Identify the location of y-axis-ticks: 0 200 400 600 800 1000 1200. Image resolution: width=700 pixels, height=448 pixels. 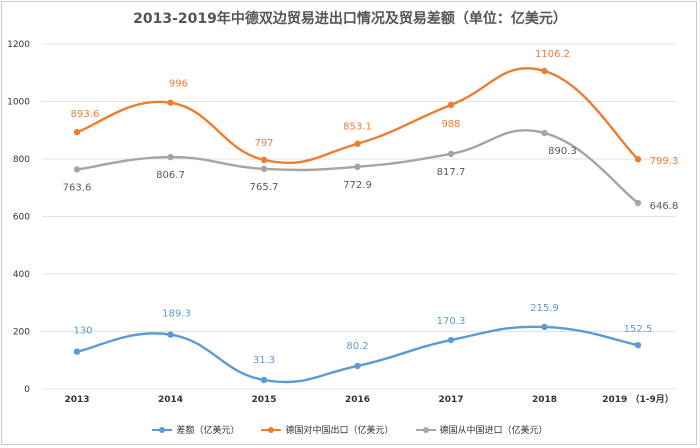
(18, 217).